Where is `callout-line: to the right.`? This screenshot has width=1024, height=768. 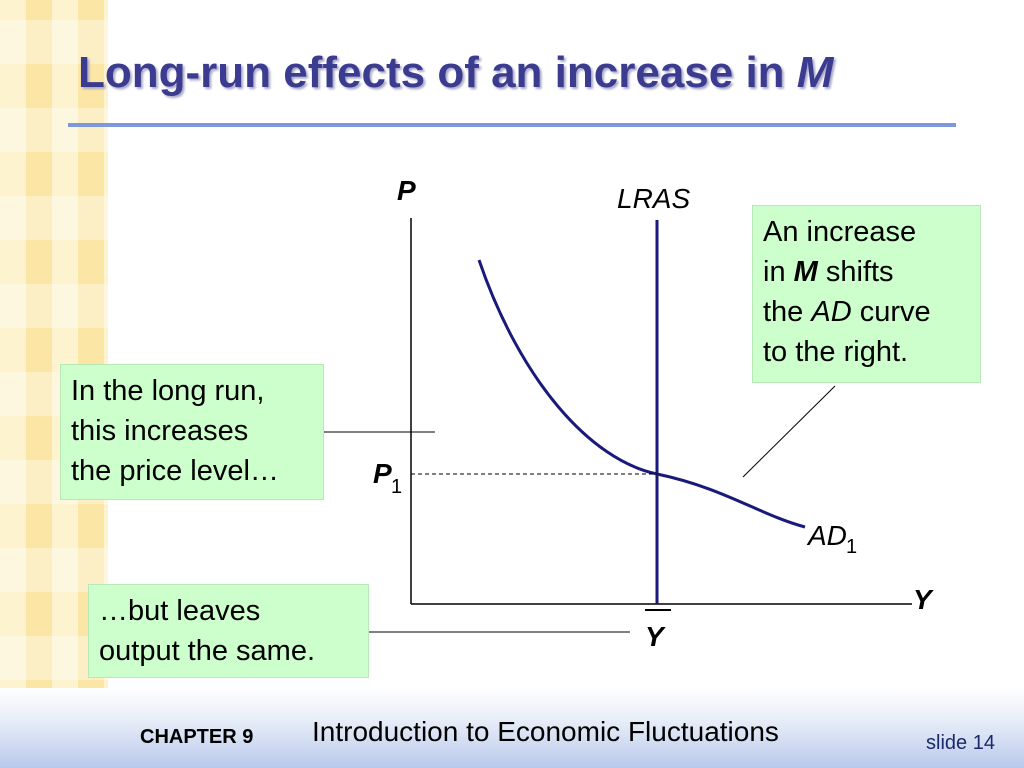 callout-line: to the right. is located at coordinates (836, 352).